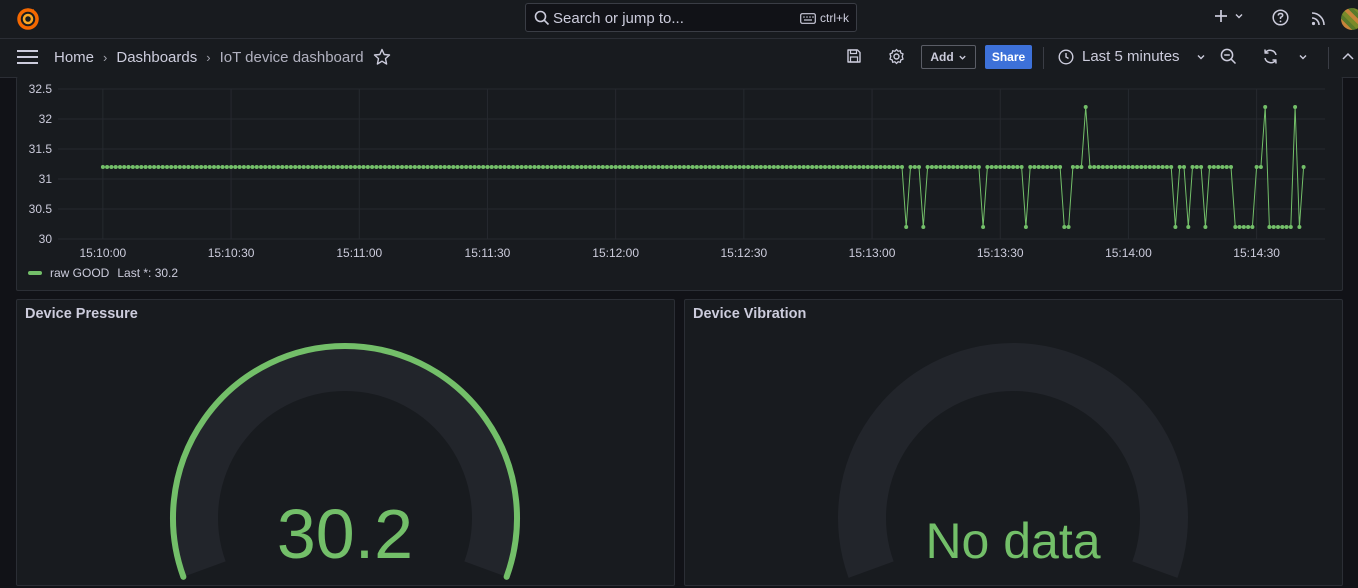  Describe the element at coordinates (81, 314) in the screenshot. I see `pressure-panel-title: Device Pressure` at that location.